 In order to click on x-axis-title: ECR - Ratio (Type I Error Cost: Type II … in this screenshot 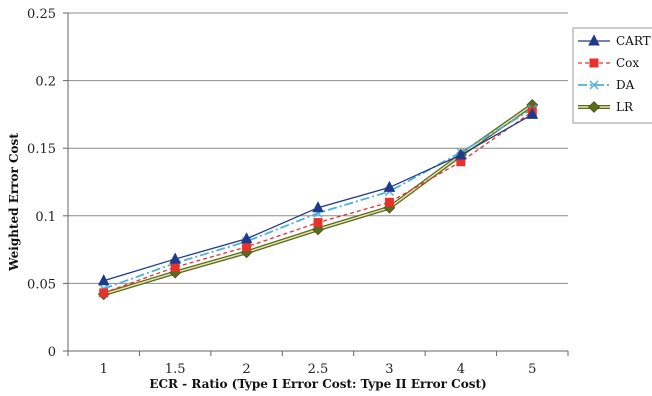, I will do `click(317, 384)`.